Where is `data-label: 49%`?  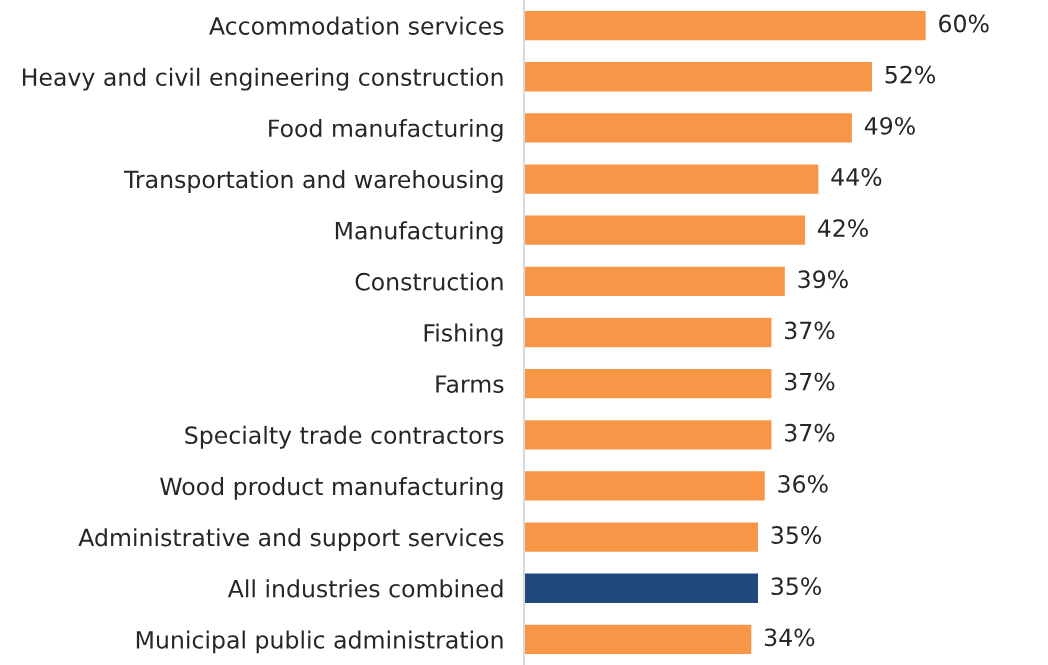 data-label: 49% is located at coordinates (889, 125).